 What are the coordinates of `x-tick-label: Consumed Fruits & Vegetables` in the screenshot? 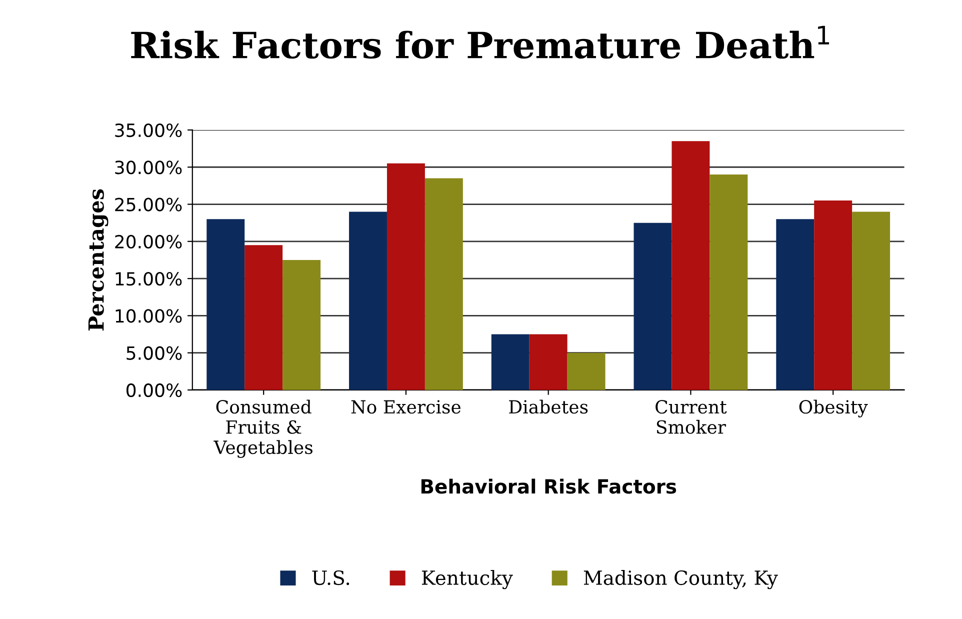 It's located at (263, 429).